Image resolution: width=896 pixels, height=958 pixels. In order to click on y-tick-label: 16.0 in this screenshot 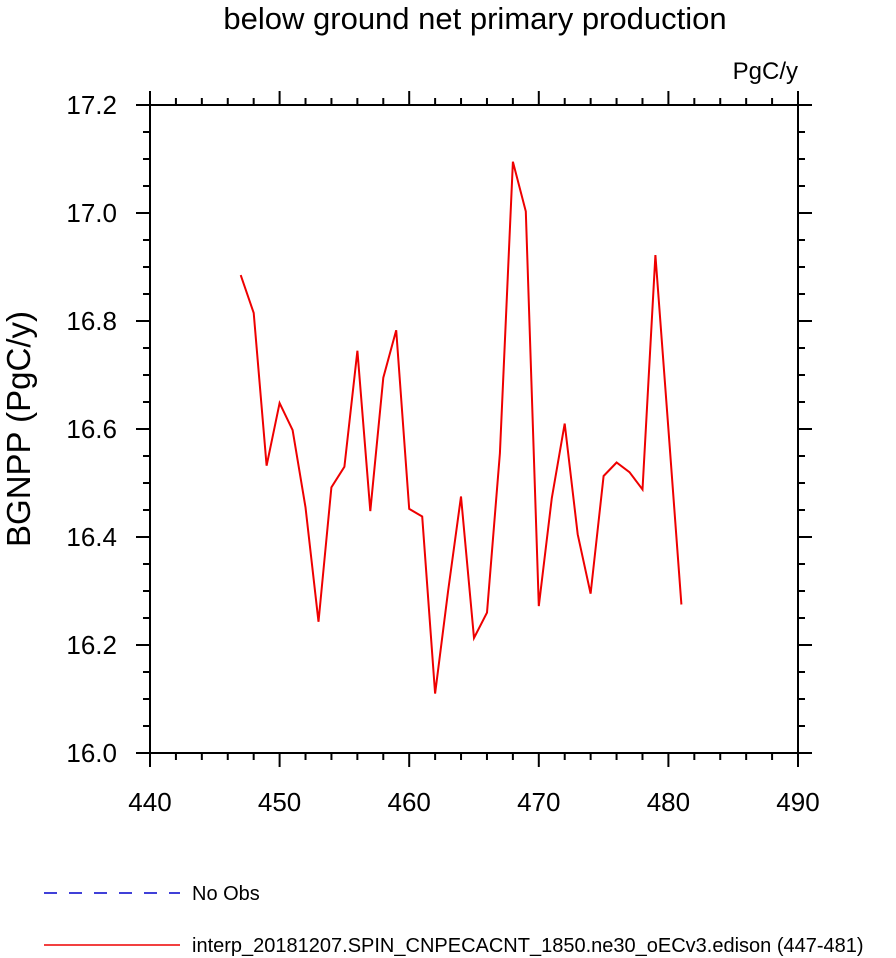, I will do `click(91, 753)`.